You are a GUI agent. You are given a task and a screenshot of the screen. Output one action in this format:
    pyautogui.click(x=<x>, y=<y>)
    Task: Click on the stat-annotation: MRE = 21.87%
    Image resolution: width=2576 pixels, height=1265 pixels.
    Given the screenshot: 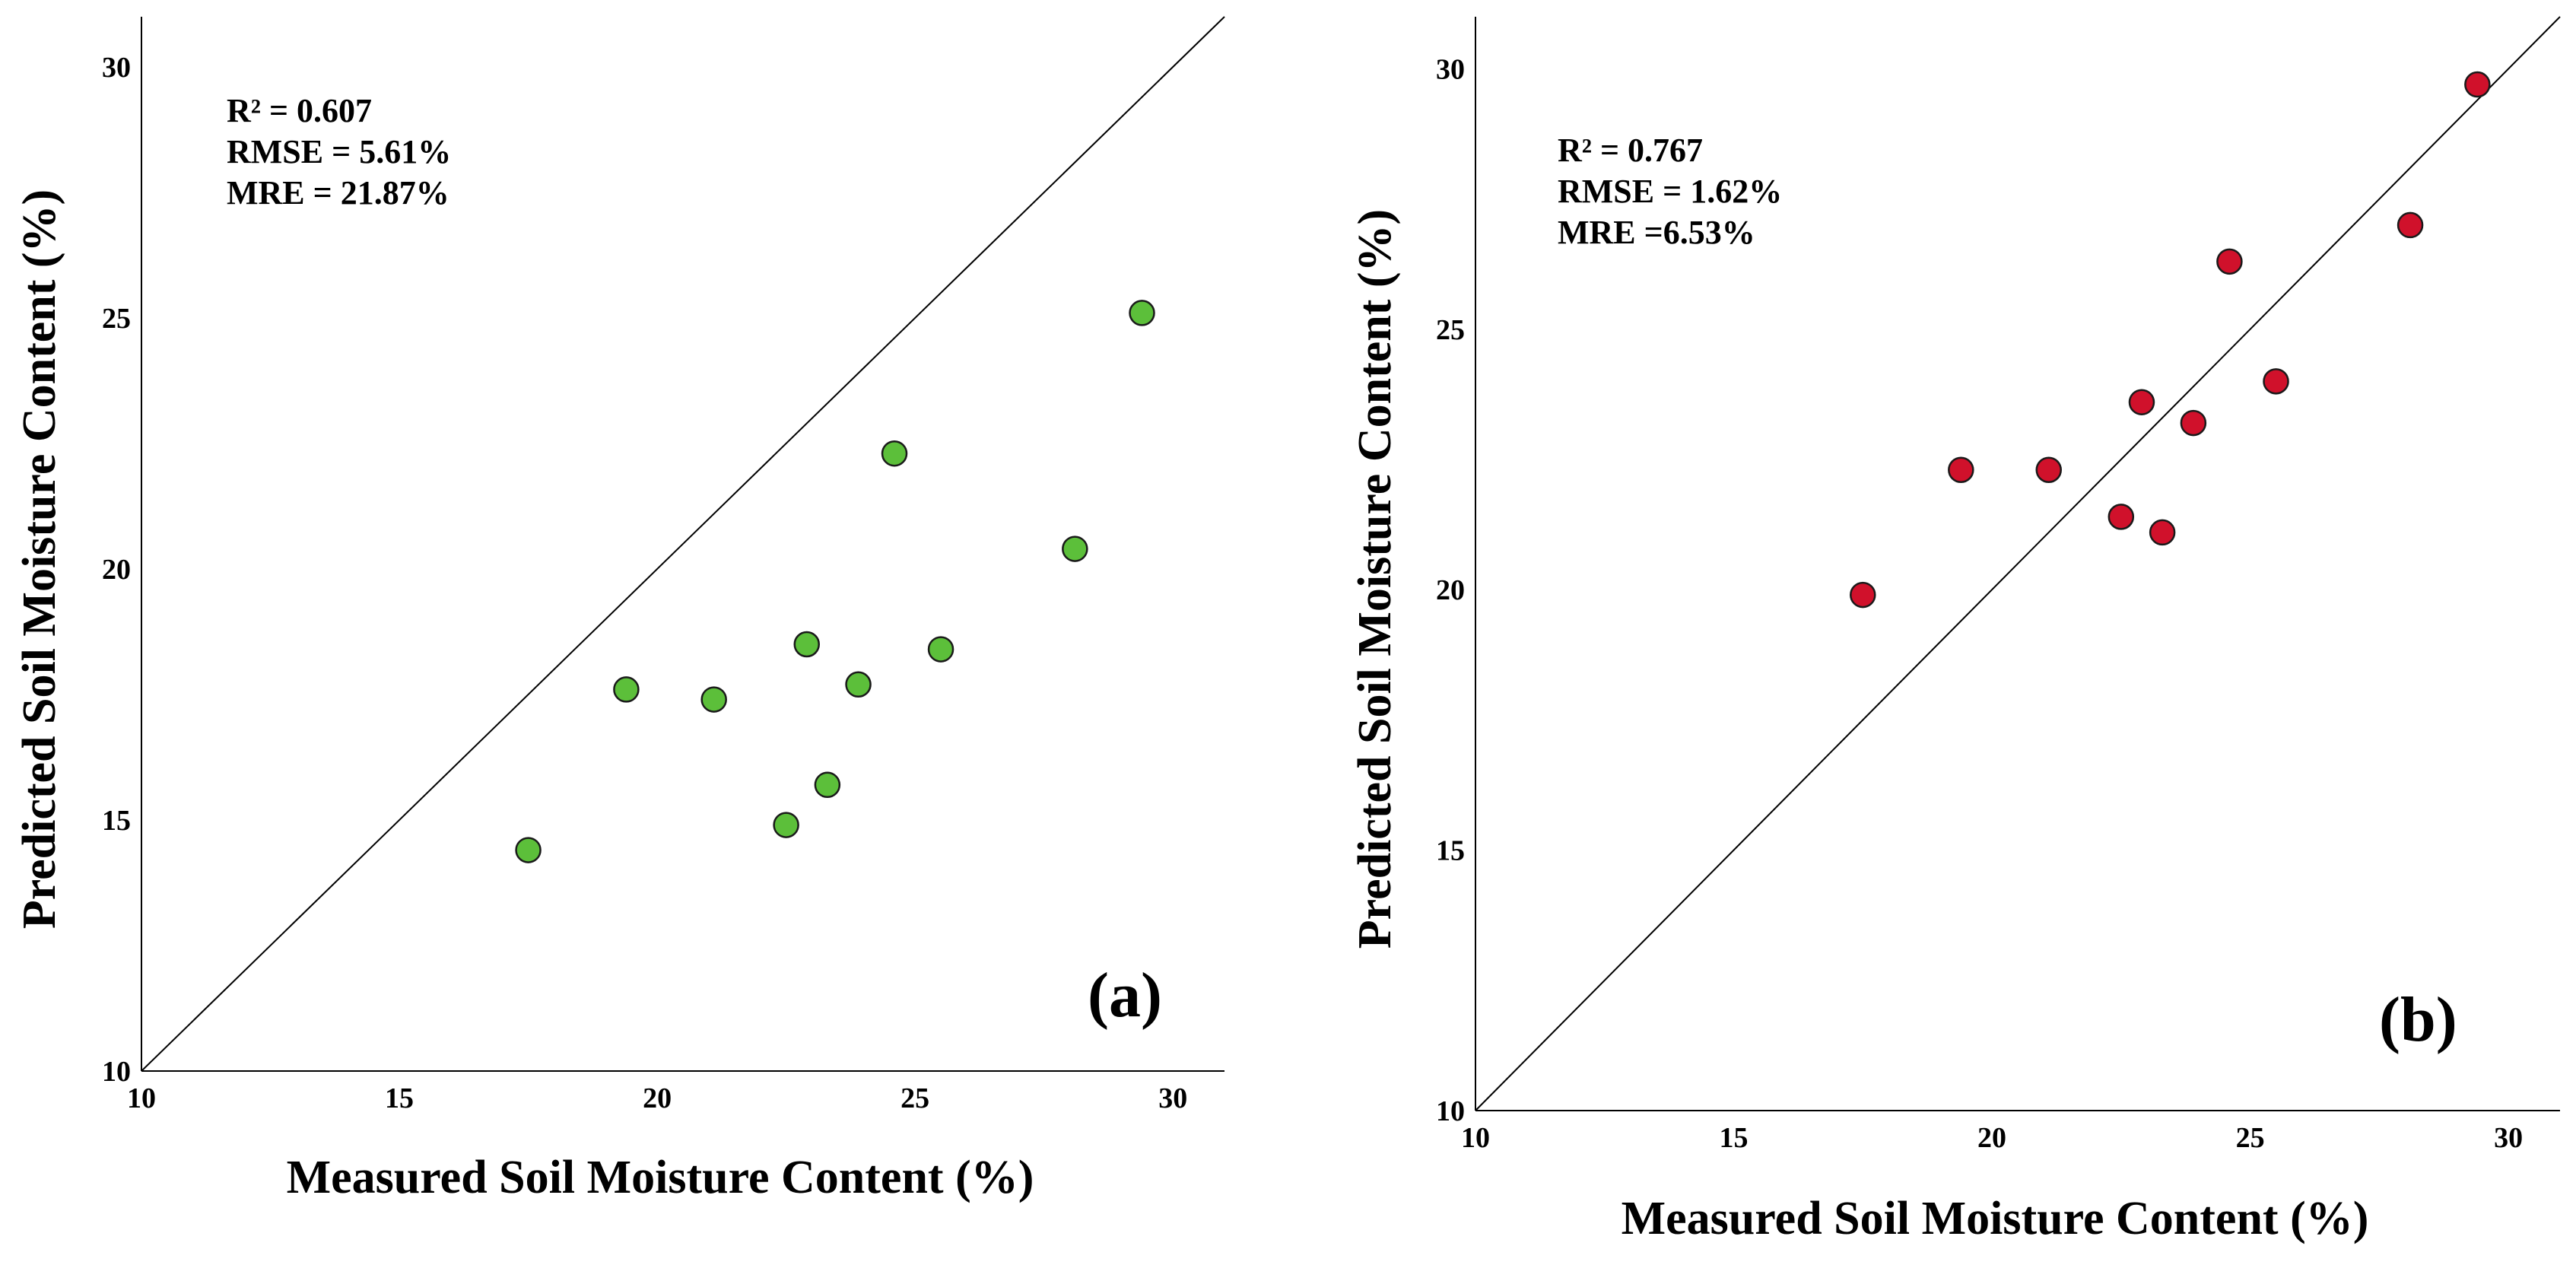 What is the action you would take?
    pyautogui.click(x=338, y=192)
    